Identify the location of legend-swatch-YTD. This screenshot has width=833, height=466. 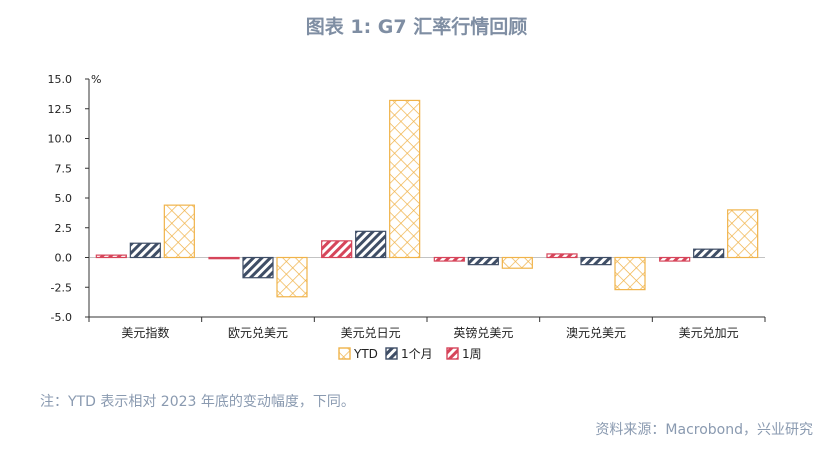
(344, 353).